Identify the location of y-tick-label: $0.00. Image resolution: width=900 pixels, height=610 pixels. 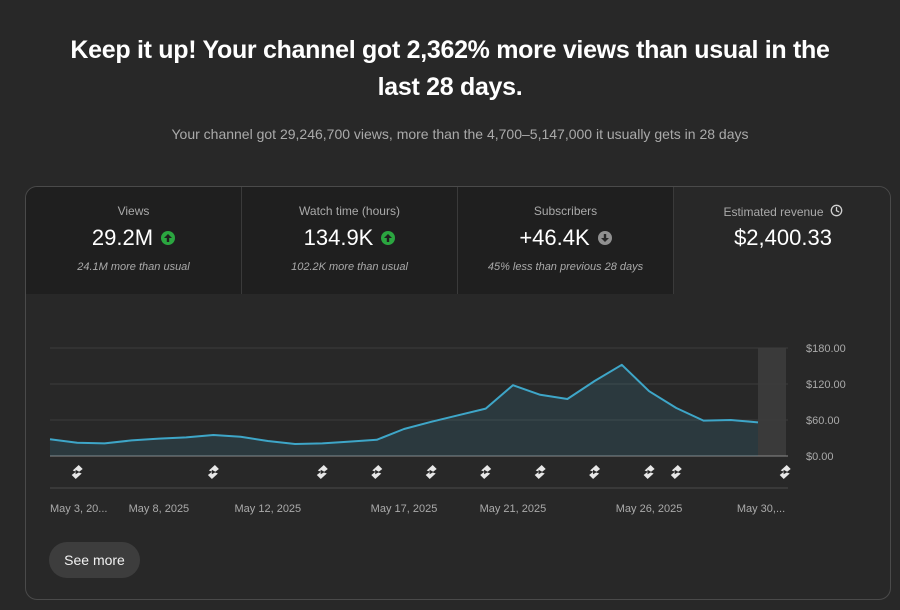
(820, 457).